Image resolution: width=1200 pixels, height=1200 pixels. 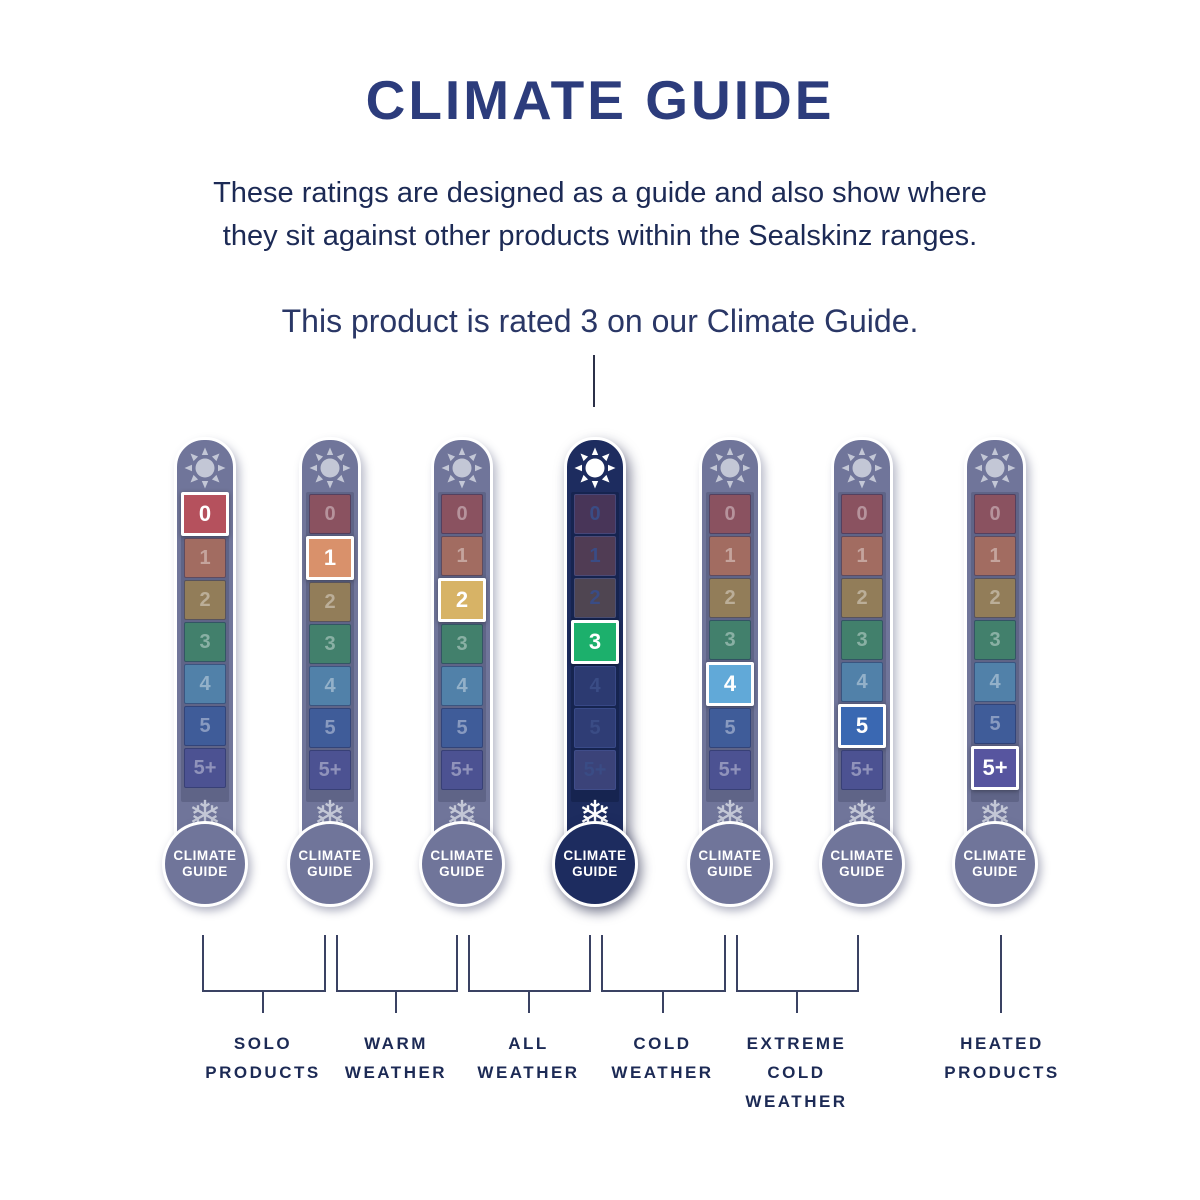 I want to click on rating-cell-5+-highlighted: 5+, so click(x=995, y=768).